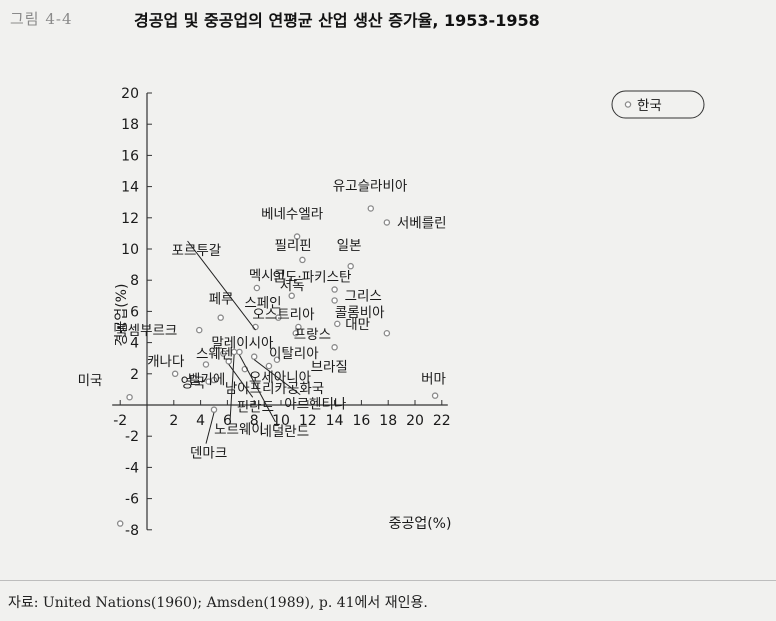  Describe the element at coordinates (262, 304) in the screenshot. I see `point-label: 스페인` at that location.